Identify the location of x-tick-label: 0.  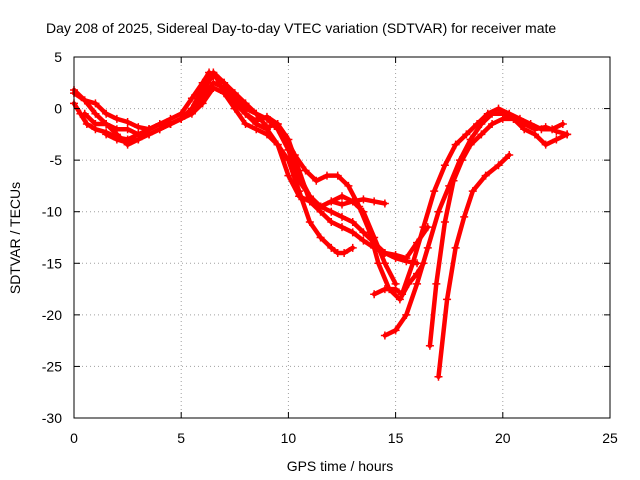
(74, 438).